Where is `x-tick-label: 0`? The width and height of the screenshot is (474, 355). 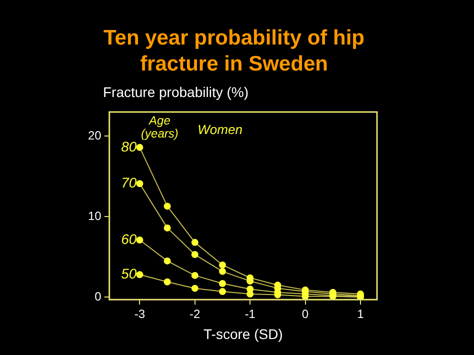
x-tick-label: 0 is located at coordinates (305, 314).